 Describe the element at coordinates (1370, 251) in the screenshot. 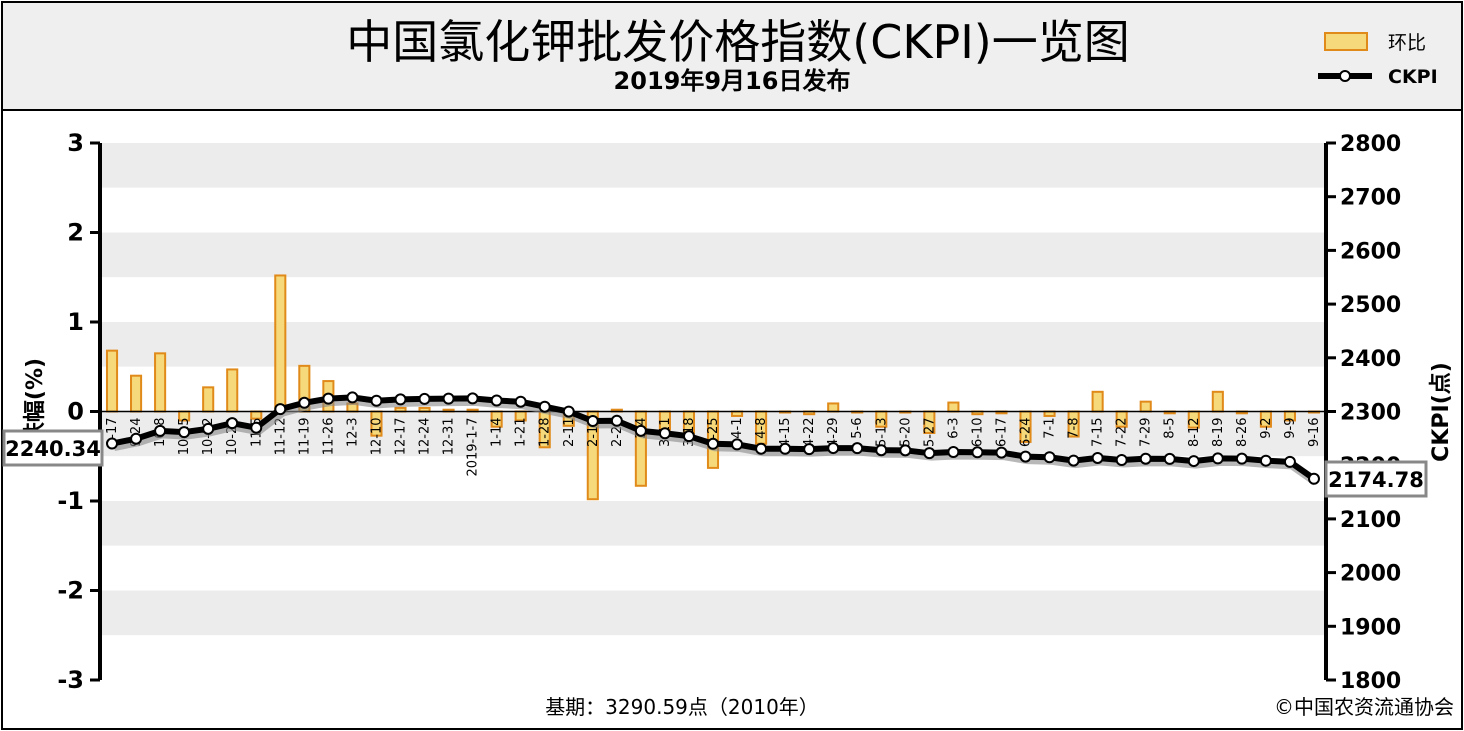

I see `right-tick-label: 2600` at that location.